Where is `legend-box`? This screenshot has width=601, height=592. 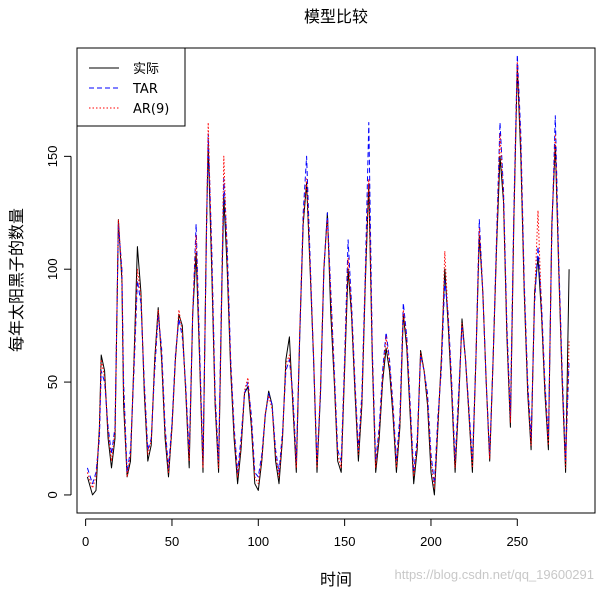 legend-box is located at coordinates (131, 87).